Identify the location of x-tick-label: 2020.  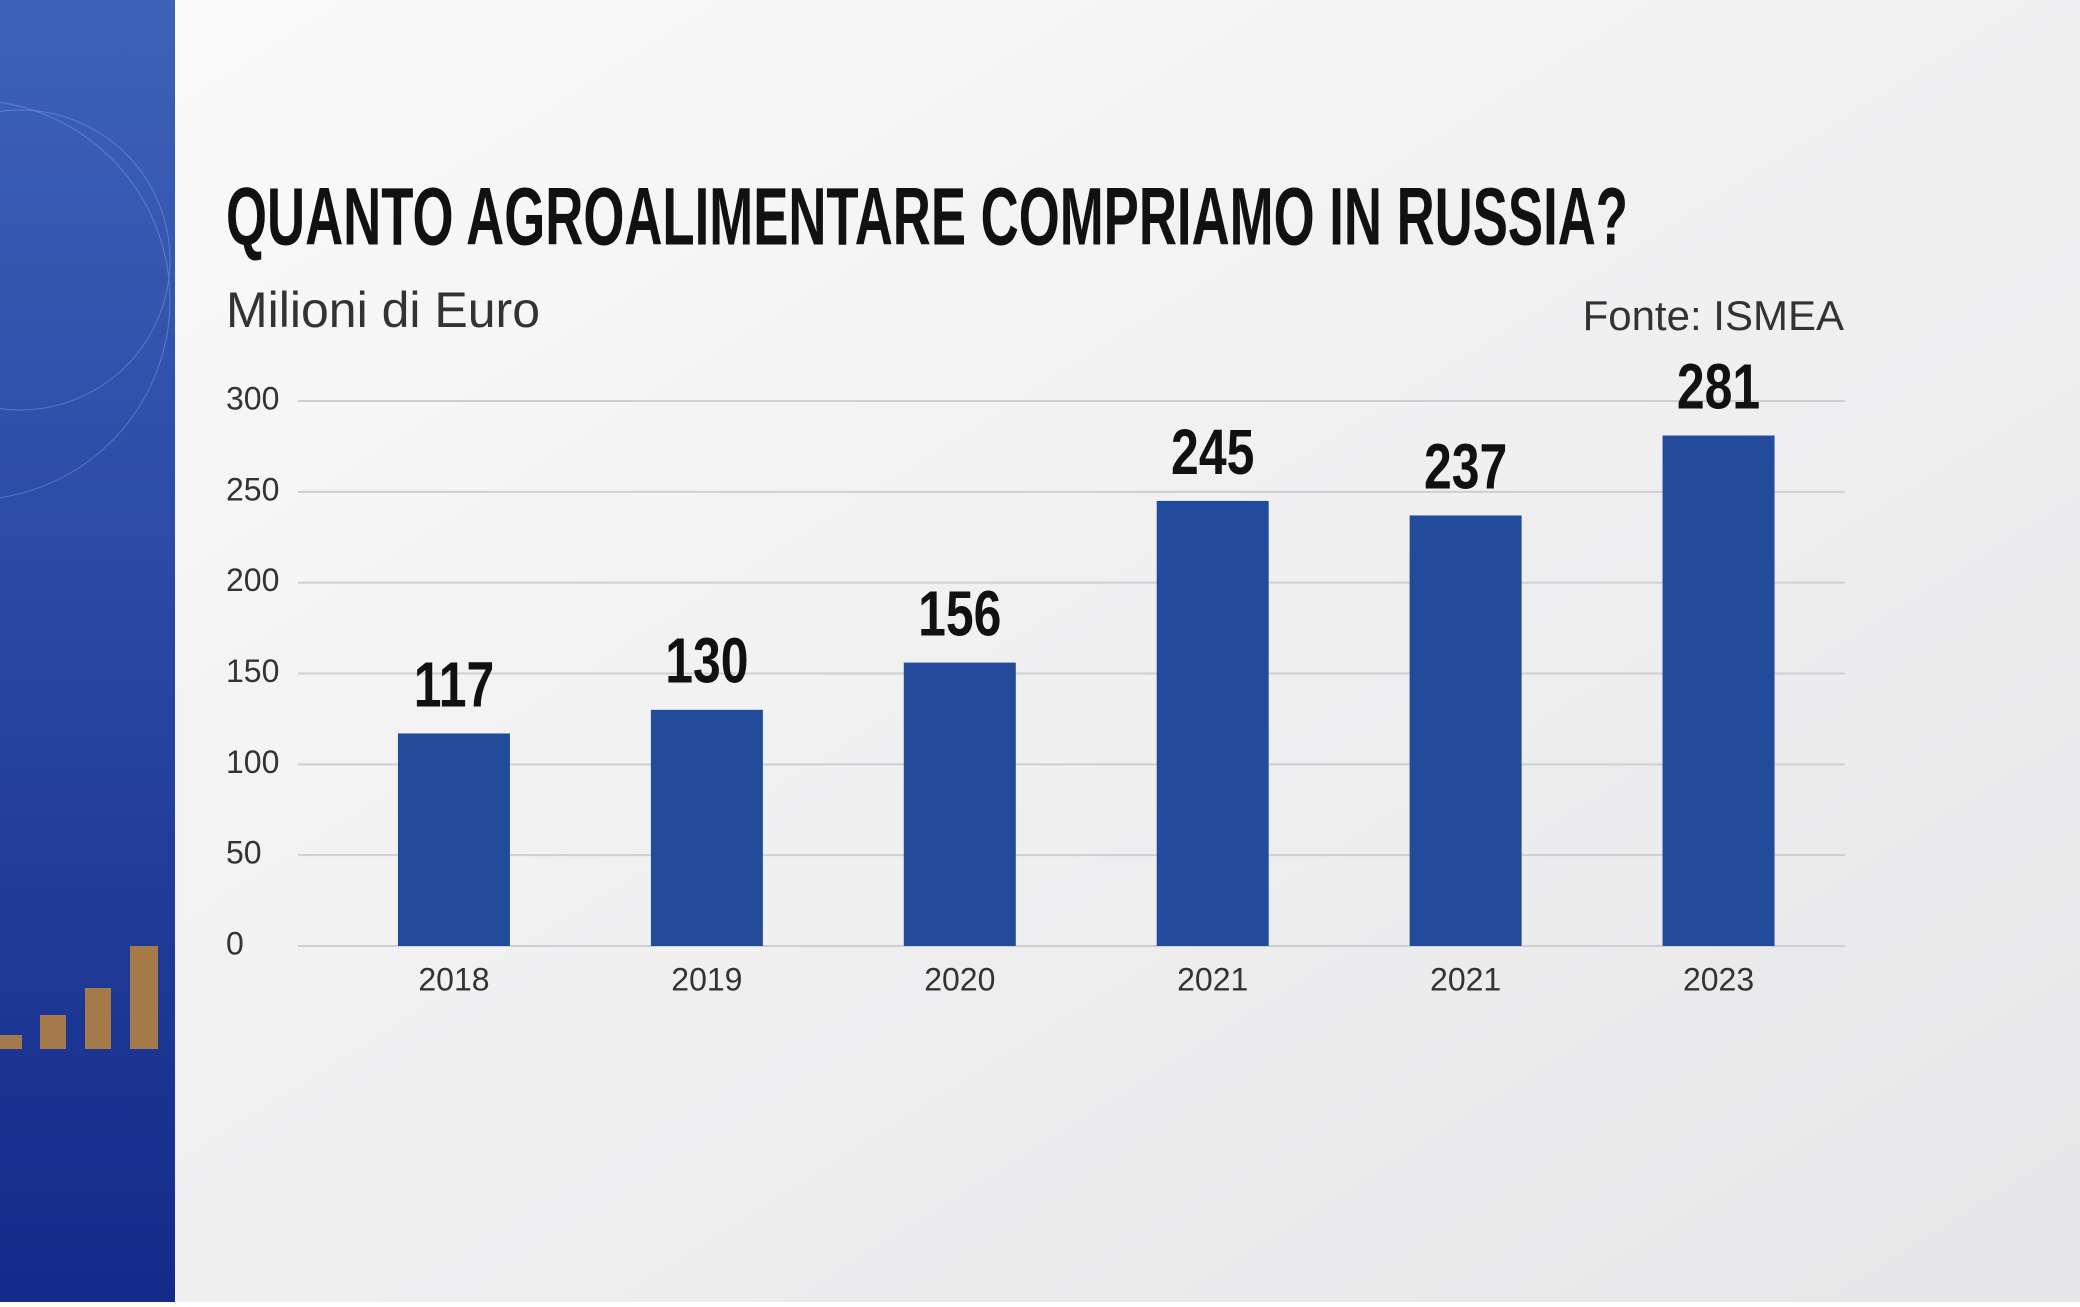
(959, 979).